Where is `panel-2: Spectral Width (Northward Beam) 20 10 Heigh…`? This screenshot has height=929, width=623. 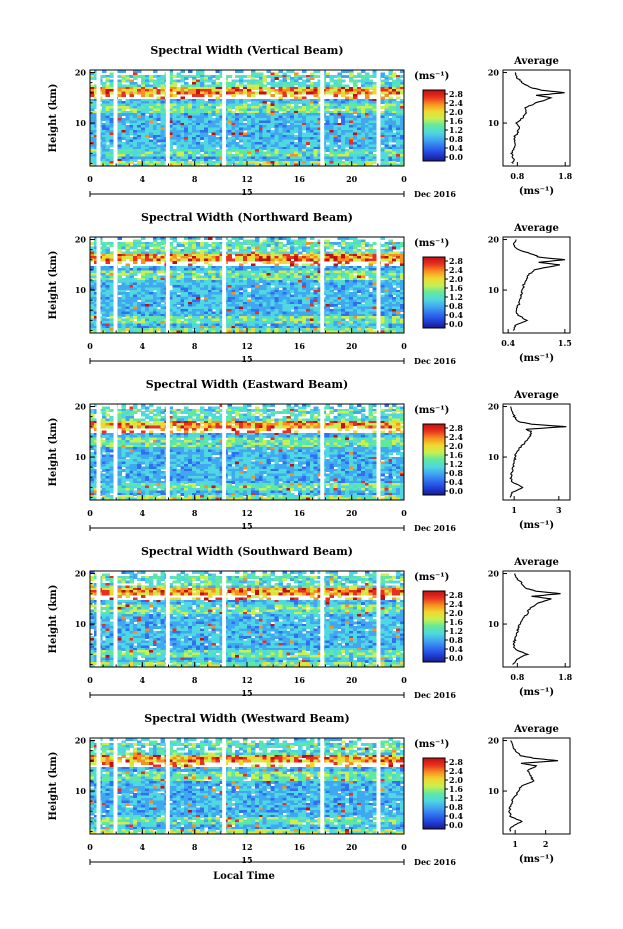 panel-2: Spectral Width (Northward Beam) 20 10 Heigh… is located at coordinates (310, 288).